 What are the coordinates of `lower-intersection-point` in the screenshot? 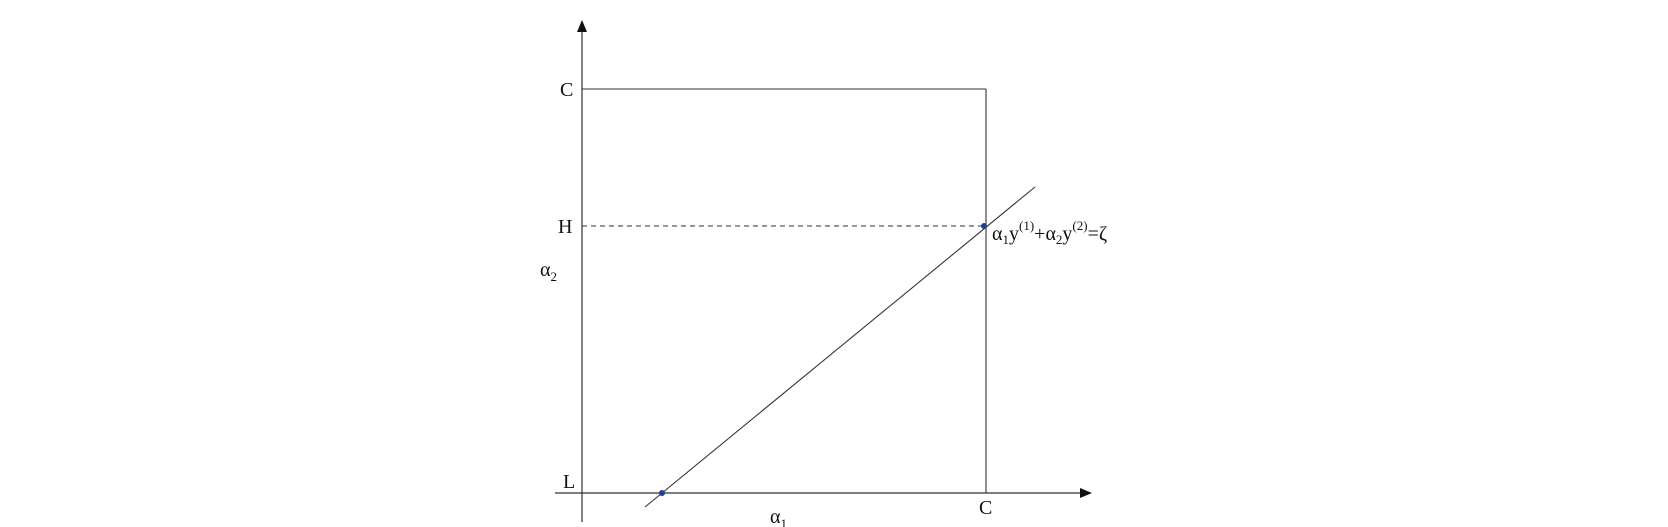 It's located at (662, 493).